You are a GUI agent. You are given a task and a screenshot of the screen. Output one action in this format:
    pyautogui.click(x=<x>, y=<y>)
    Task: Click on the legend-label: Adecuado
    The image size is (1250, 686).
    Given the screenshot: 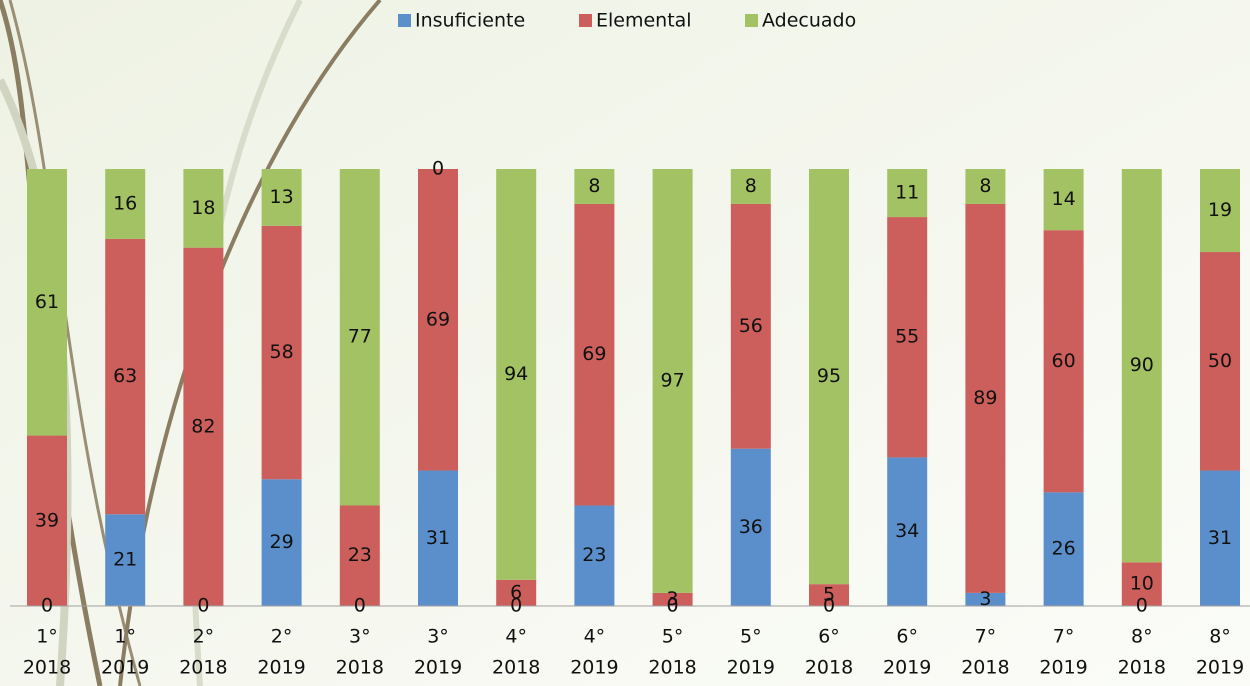 What is the action you would take?
    pyautogui.click(x=809, y=21)
    